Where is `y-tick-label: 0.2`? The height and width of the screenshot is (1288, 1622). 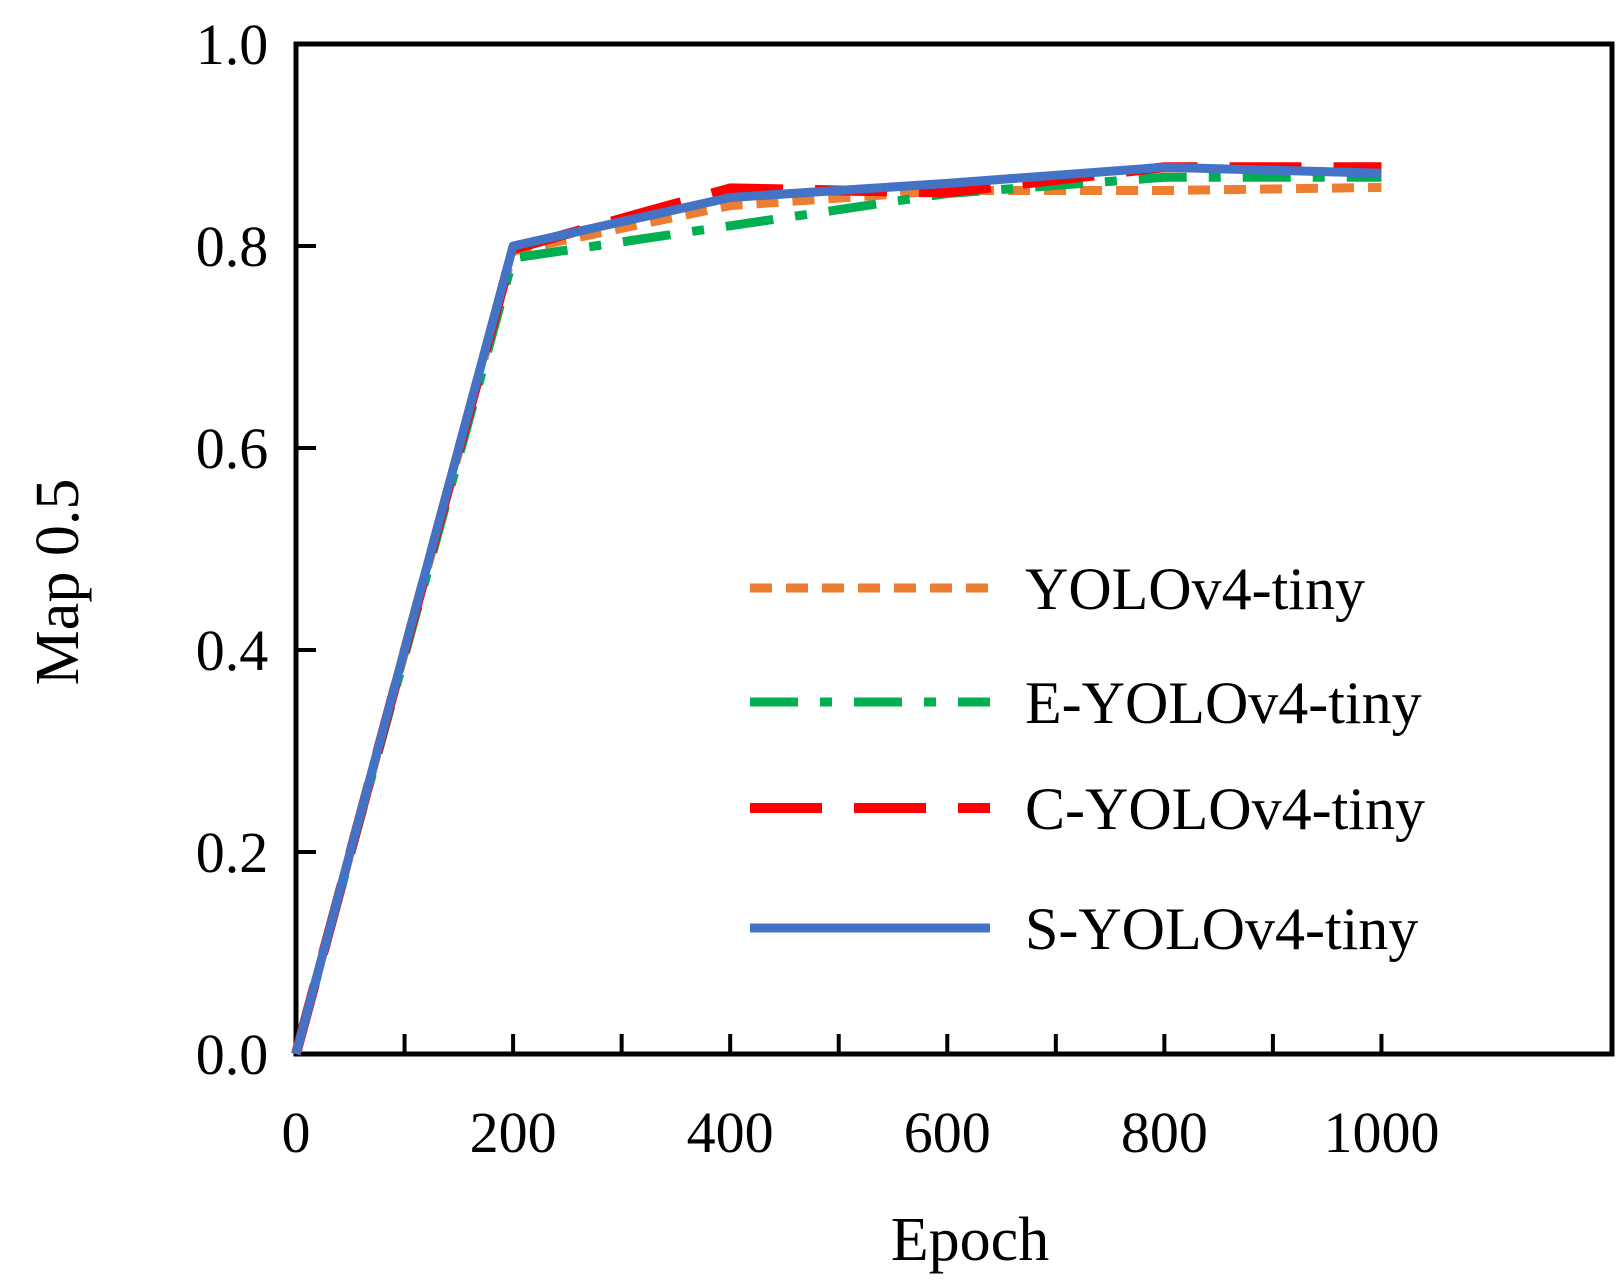 y-tick-label: 0.2 is located at coordinates (232, 852).